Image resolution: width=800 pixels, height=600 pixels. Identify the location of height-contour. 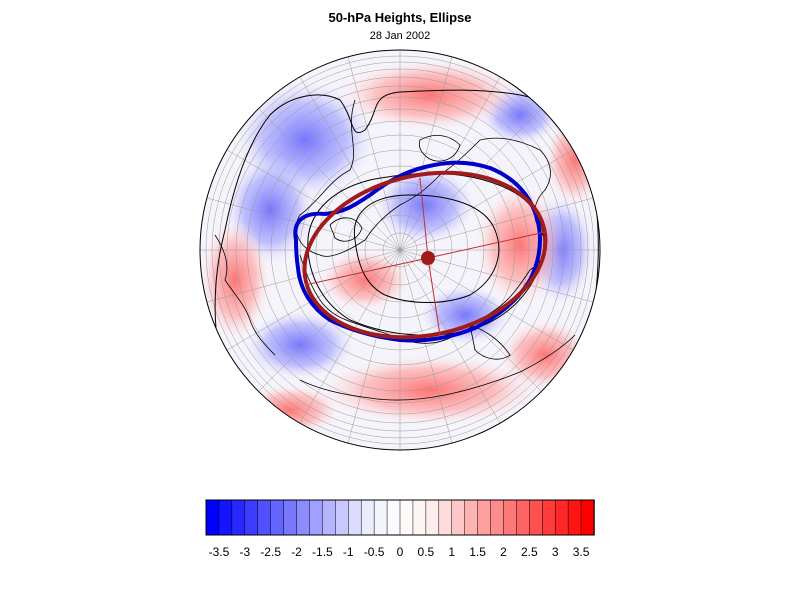
(426, 248).